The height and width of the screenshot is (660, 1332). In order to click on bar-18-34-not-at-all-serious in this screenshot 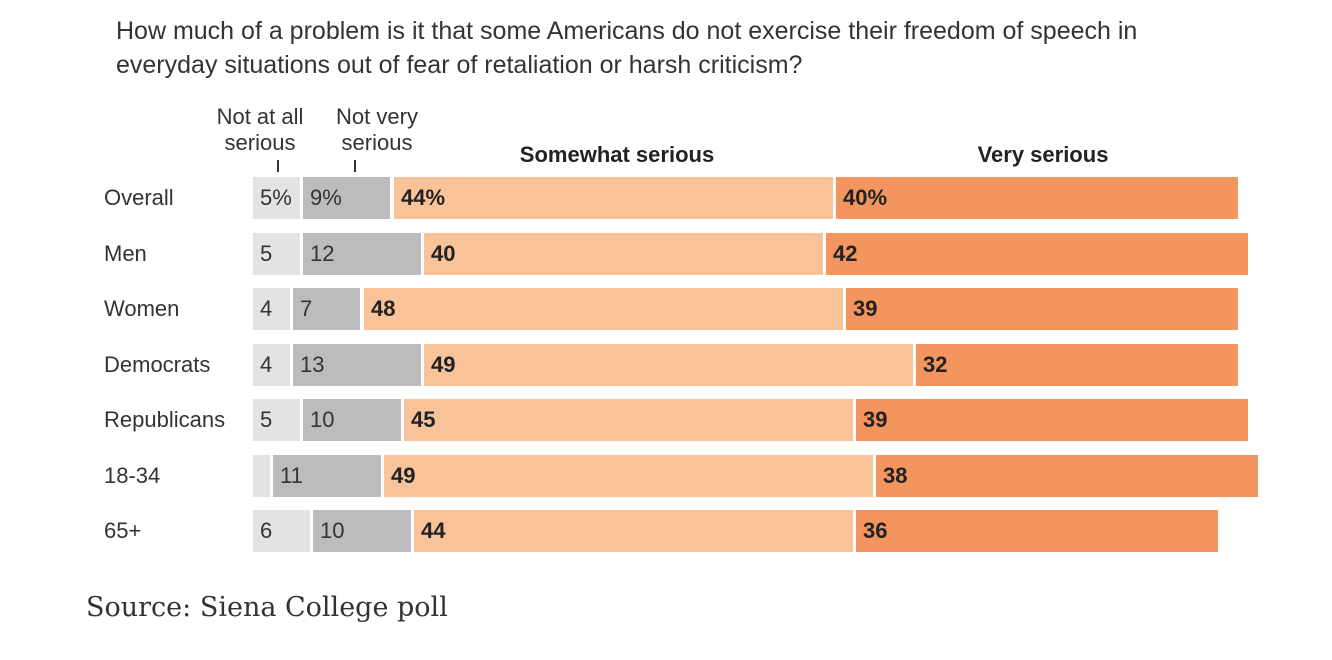, I will do `click(263, 476)`.